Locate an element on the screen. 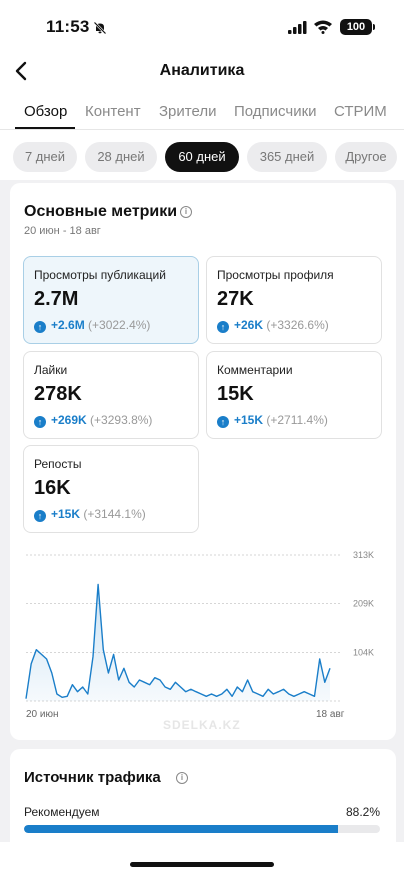 The height and width of the screenshot is (875, 404). metric-likes: Лайки 278K ↑ +269K (+3293.8%) is located at coordinates (111, 395).